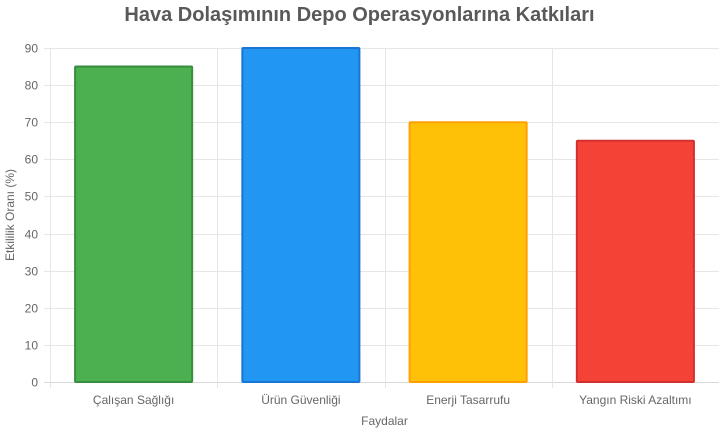 This screenshot has height=433, width=719. Describe the element at coordinates (32, 346) in the screenshot. I see `y-tick-label: 10` at that location.